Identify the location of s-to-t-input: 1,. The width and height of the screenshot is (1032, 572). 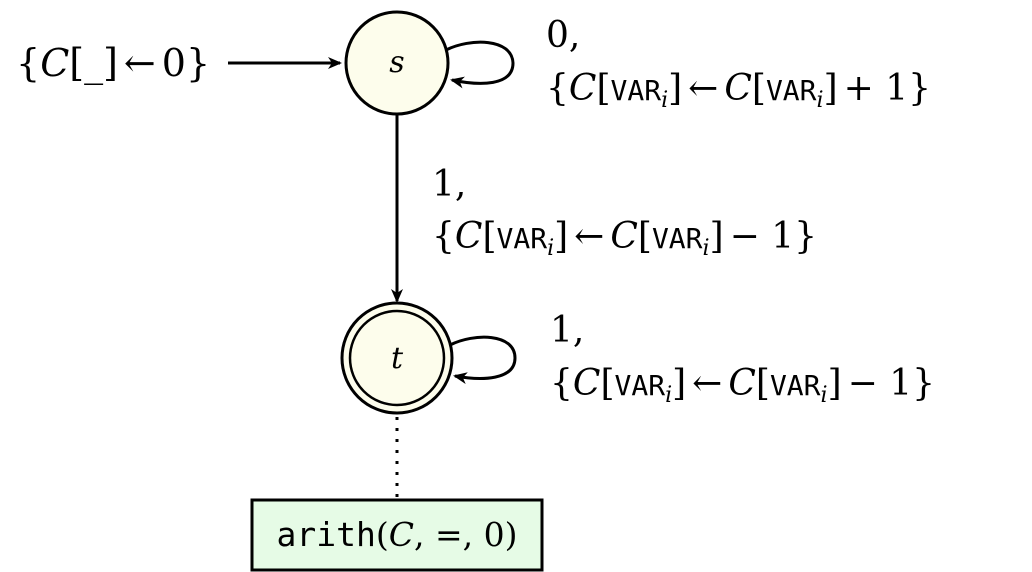
(449, 184).